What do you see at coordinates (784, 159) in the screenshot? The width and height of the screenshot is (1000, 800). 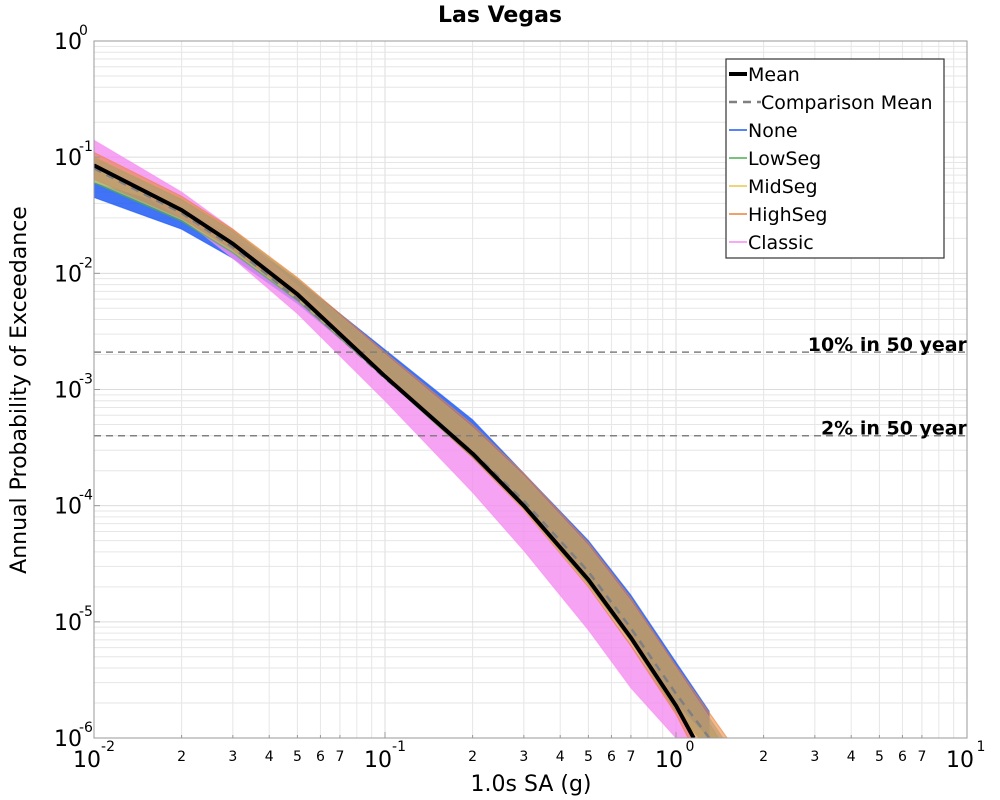 I see `legend-label-lowseg: LowSeg` at bounding box center [784, 159].